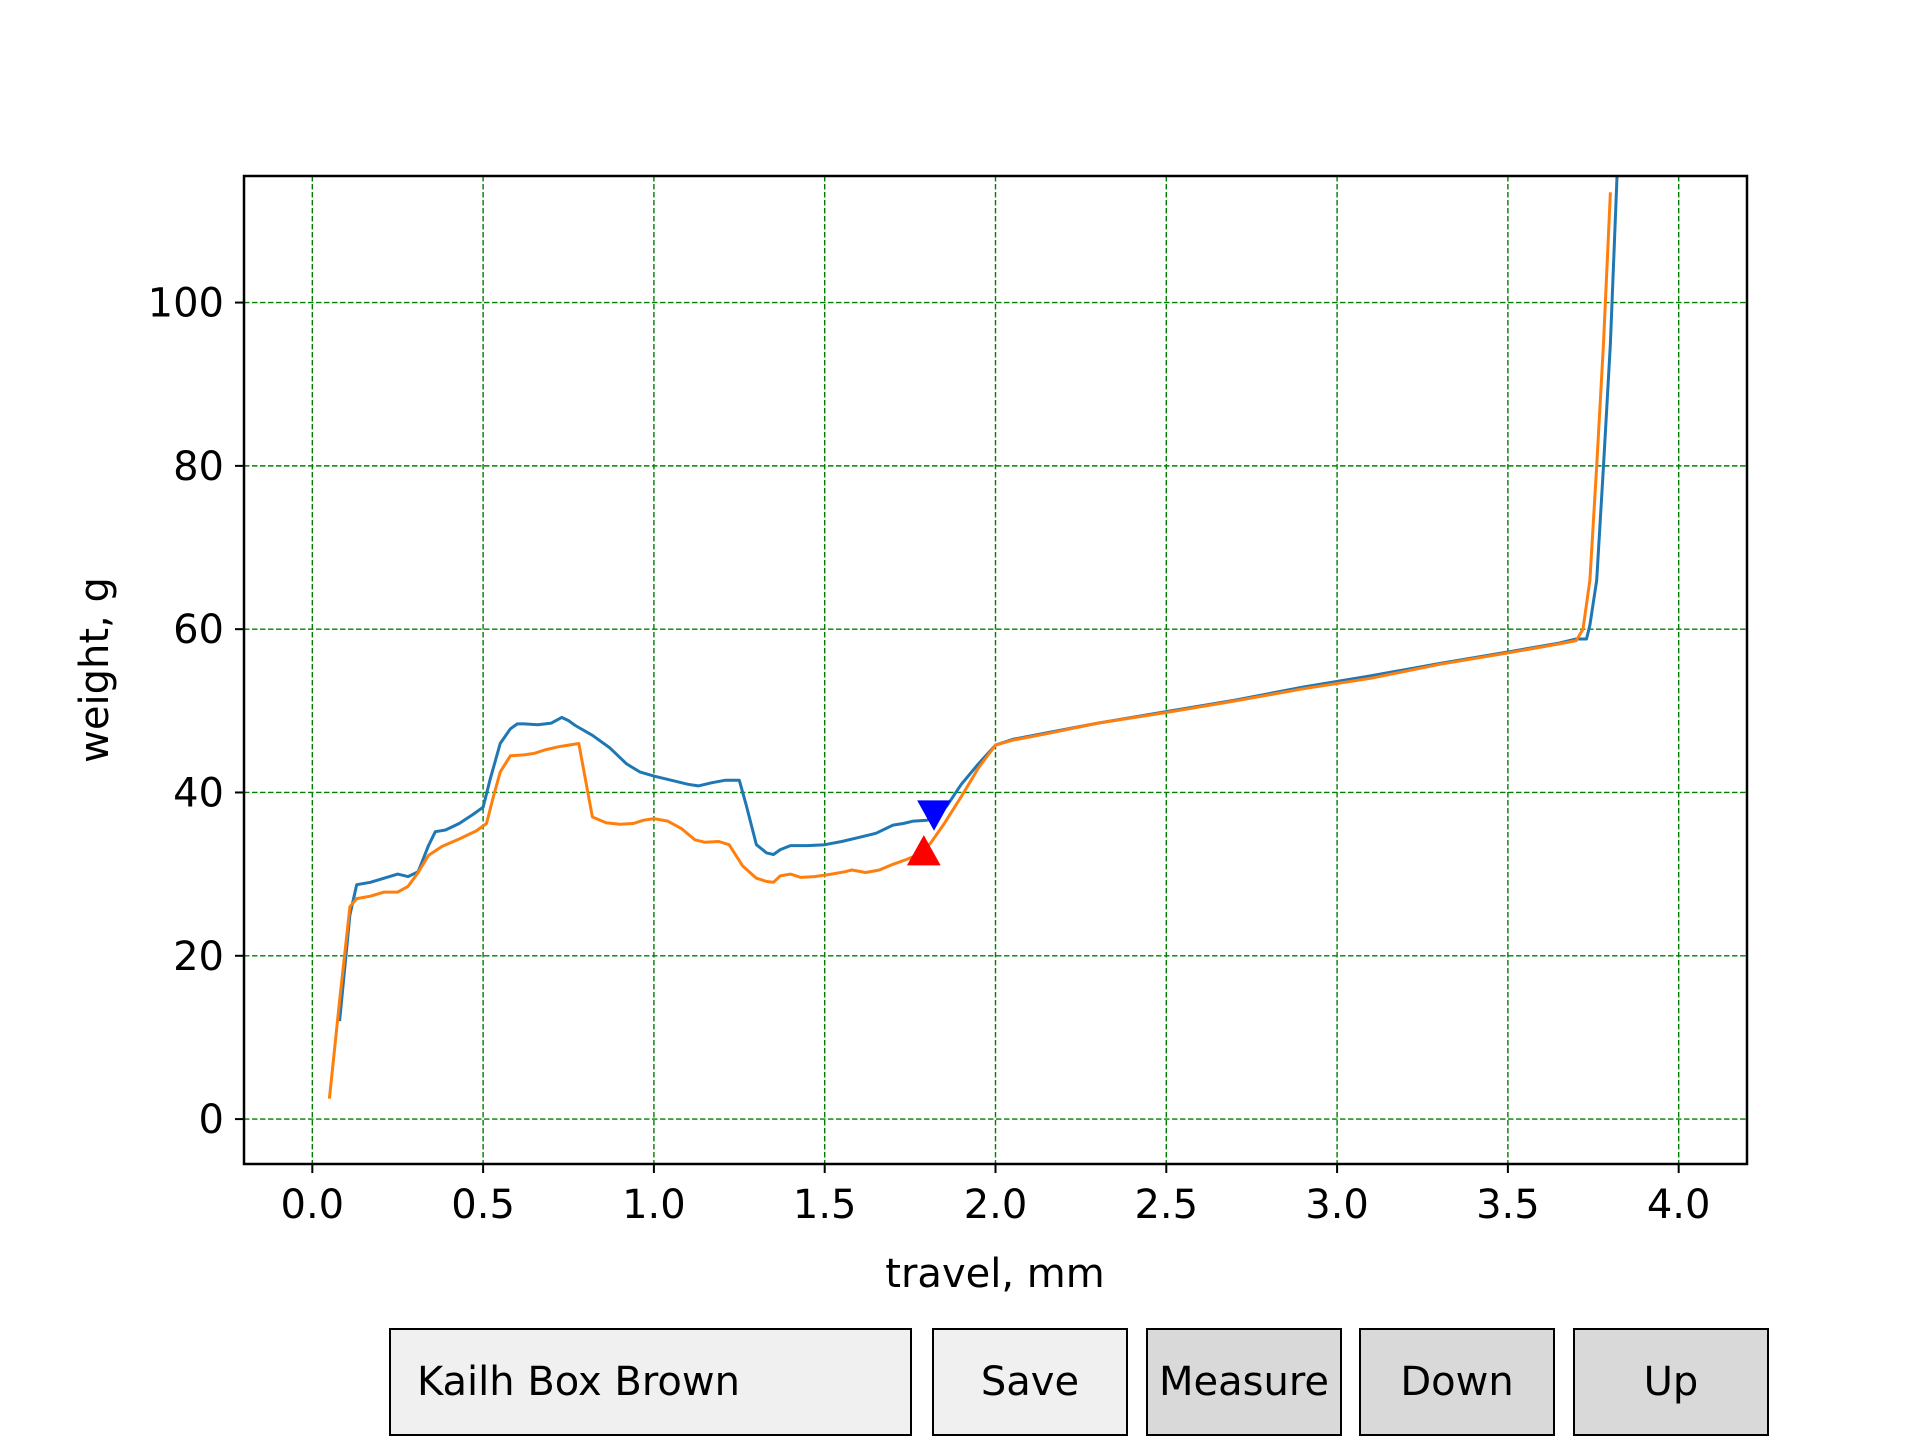  I want to click on save-button: Save, so click(1030, 1382).